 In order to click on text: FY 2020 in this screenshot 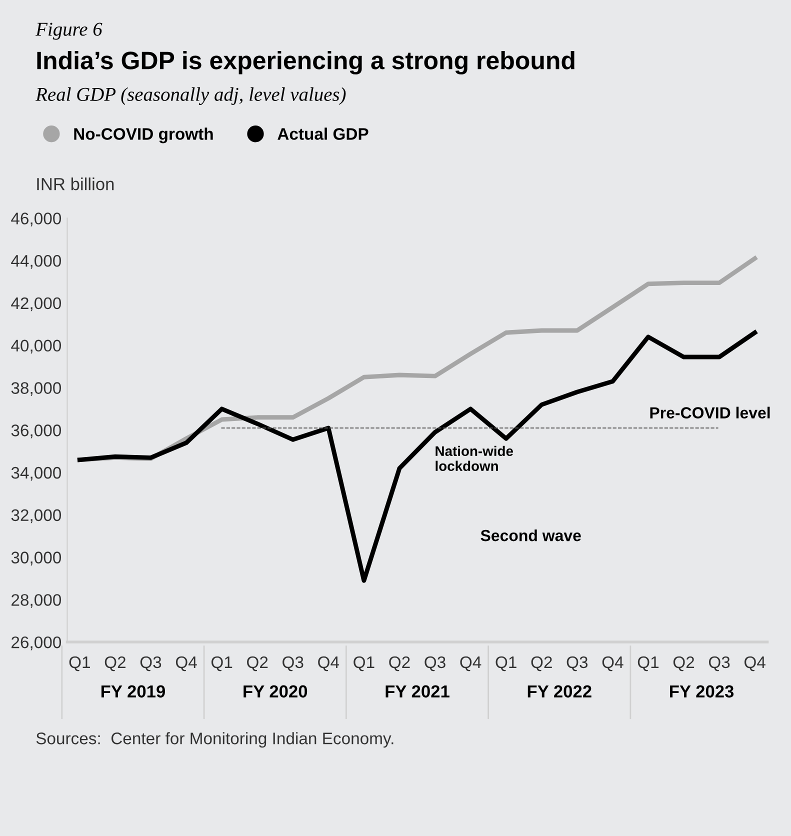, I will do `click(276, 691)`.